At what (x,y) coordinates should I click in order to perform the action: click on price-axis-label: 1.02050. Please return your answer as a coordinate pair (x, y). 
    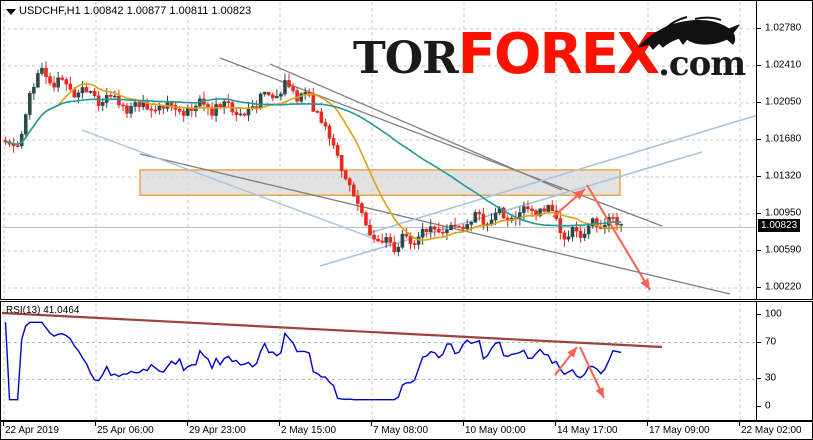
    Looking at the image, I should click on (783, 102).